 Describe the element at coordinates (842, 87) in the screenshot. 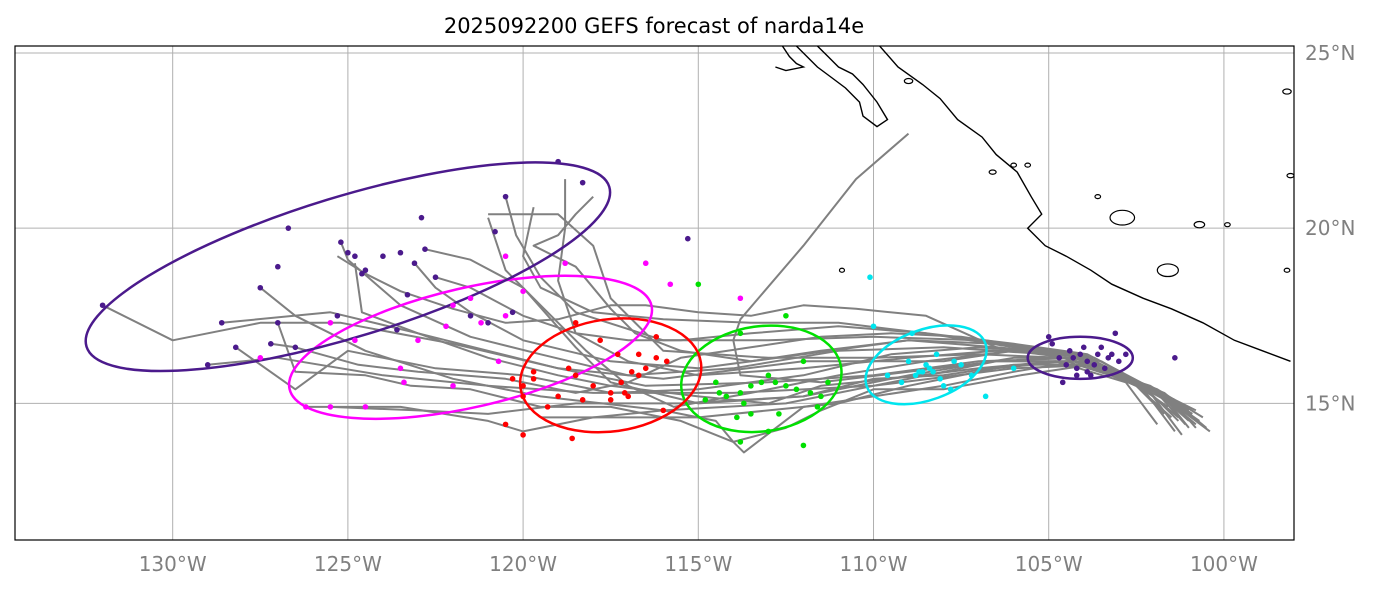

I see `coastline-baja` at that location.